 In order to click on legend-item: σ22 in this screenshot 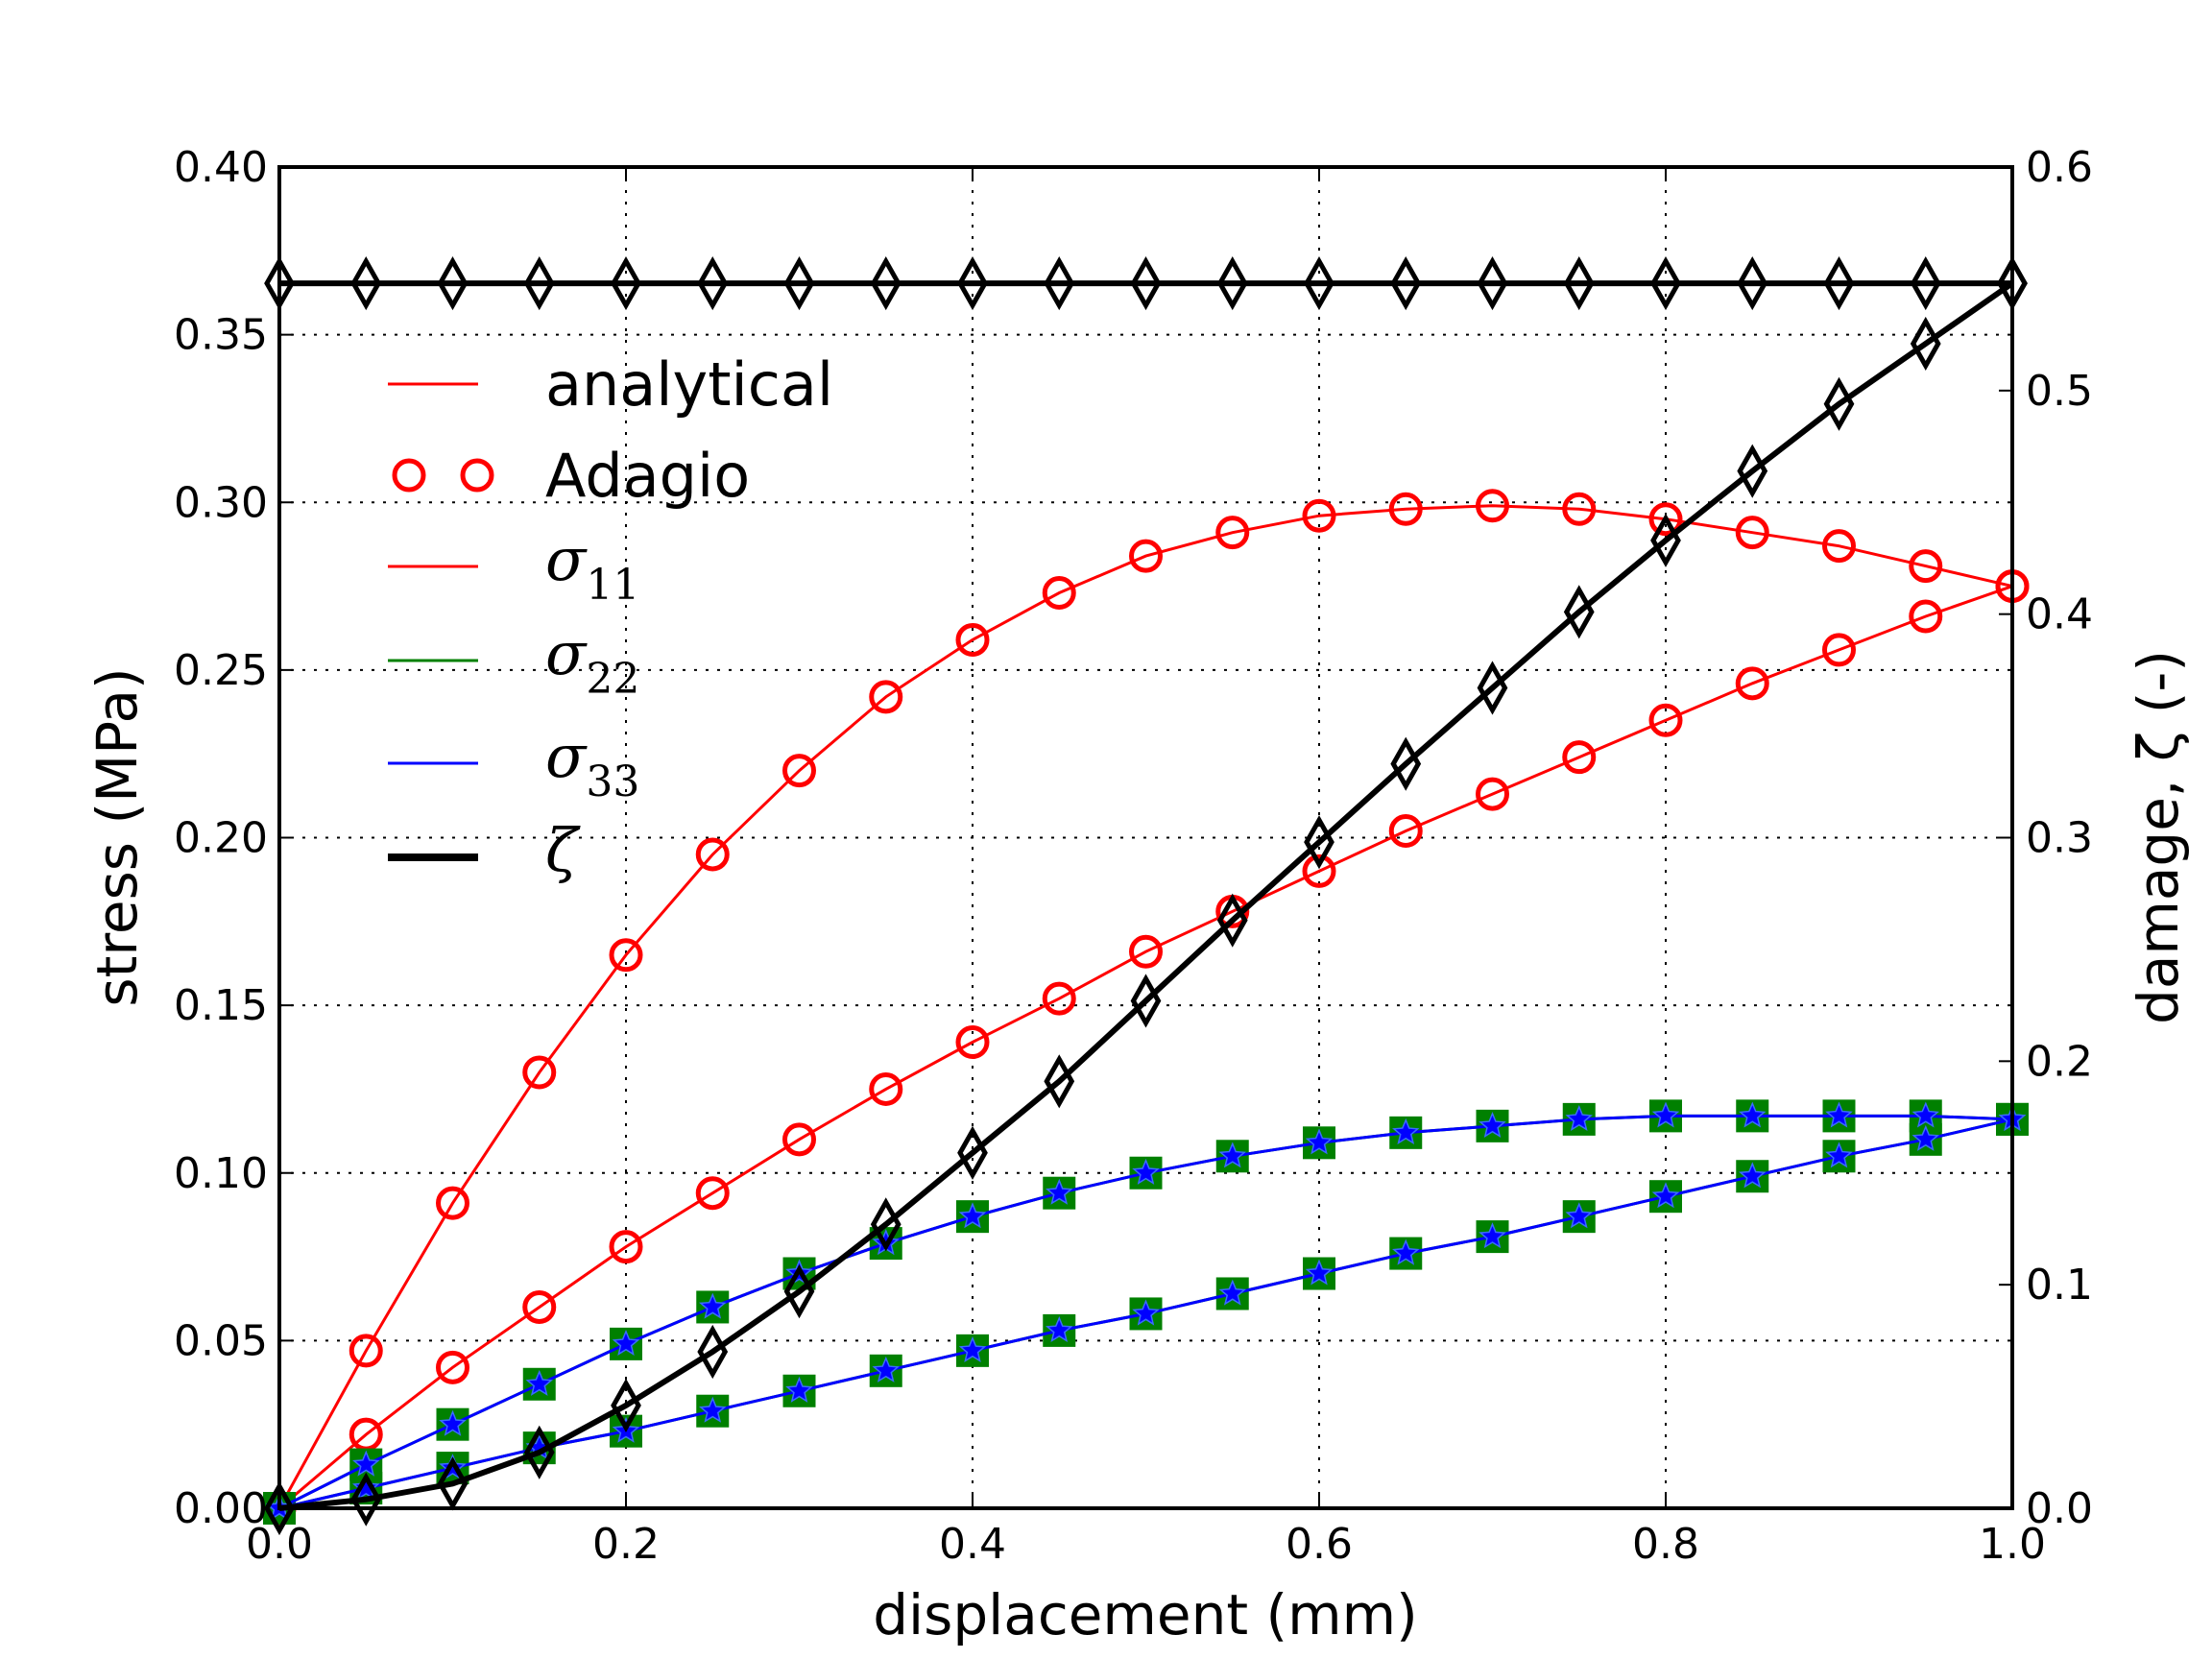, I will do `click(513, 661)`.